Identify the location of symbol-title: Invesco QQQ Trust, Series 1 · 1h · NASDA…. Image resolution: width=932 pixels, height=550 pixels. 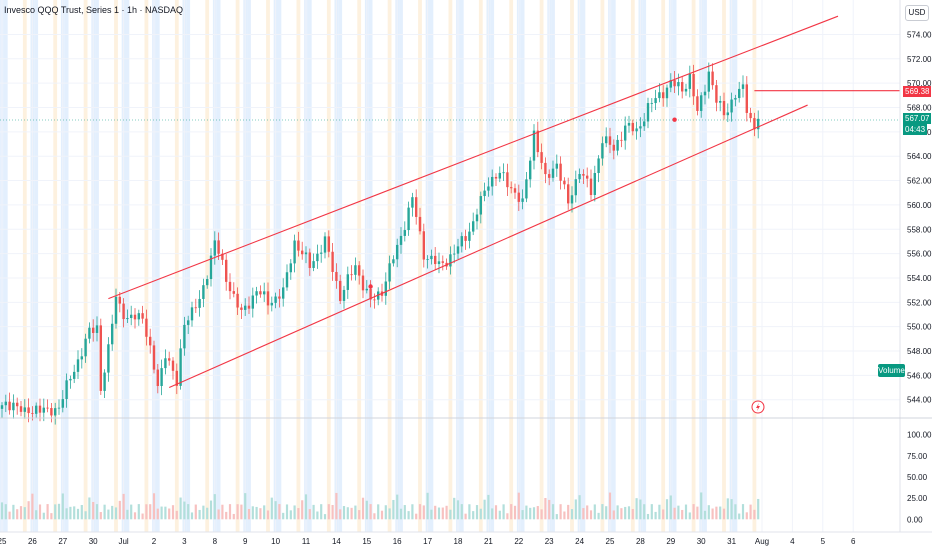
(94, 10).